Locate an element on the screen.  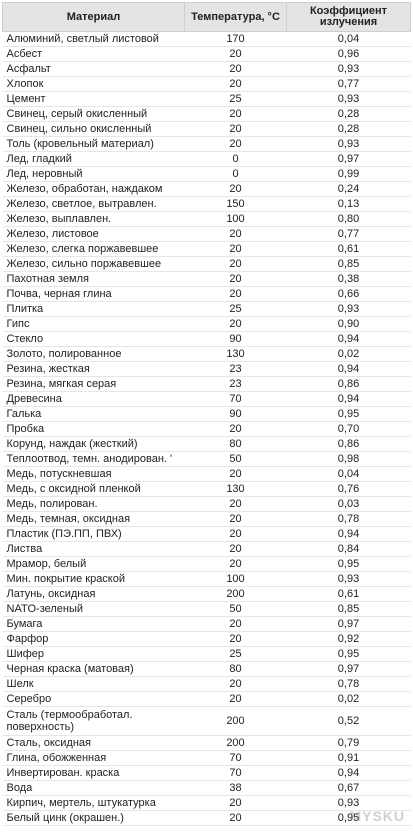
table-row: Железо, листовое 20 0,77 is located at coordinates (206, 234).